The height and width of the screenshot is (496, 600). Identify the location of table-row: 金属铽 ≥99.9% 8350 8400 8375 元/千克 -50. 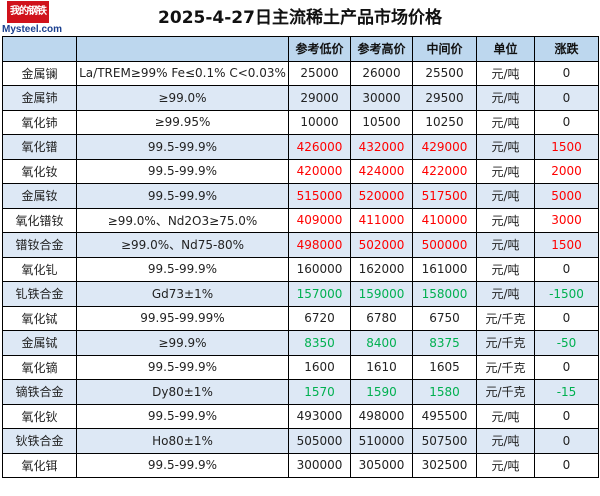
(300, 343).